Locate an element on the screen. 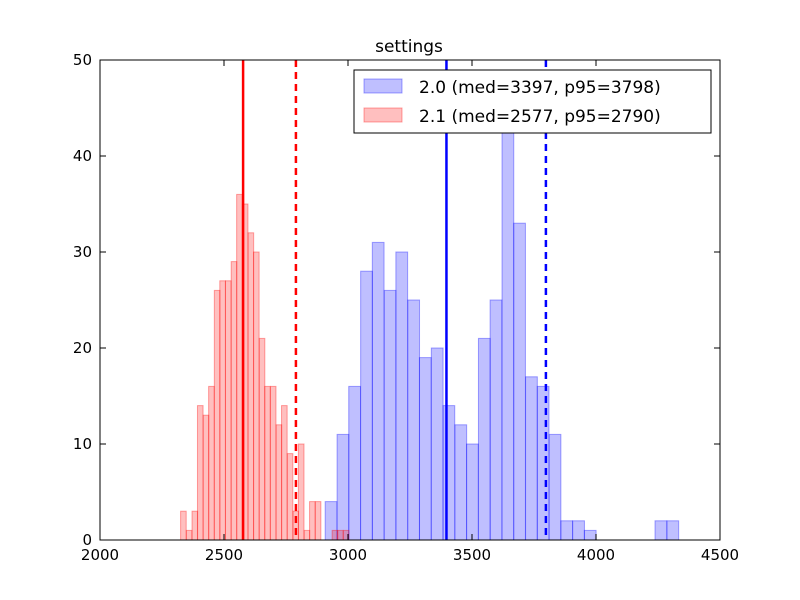  y-tick-label: 40 is located at coordinates (82, 156).